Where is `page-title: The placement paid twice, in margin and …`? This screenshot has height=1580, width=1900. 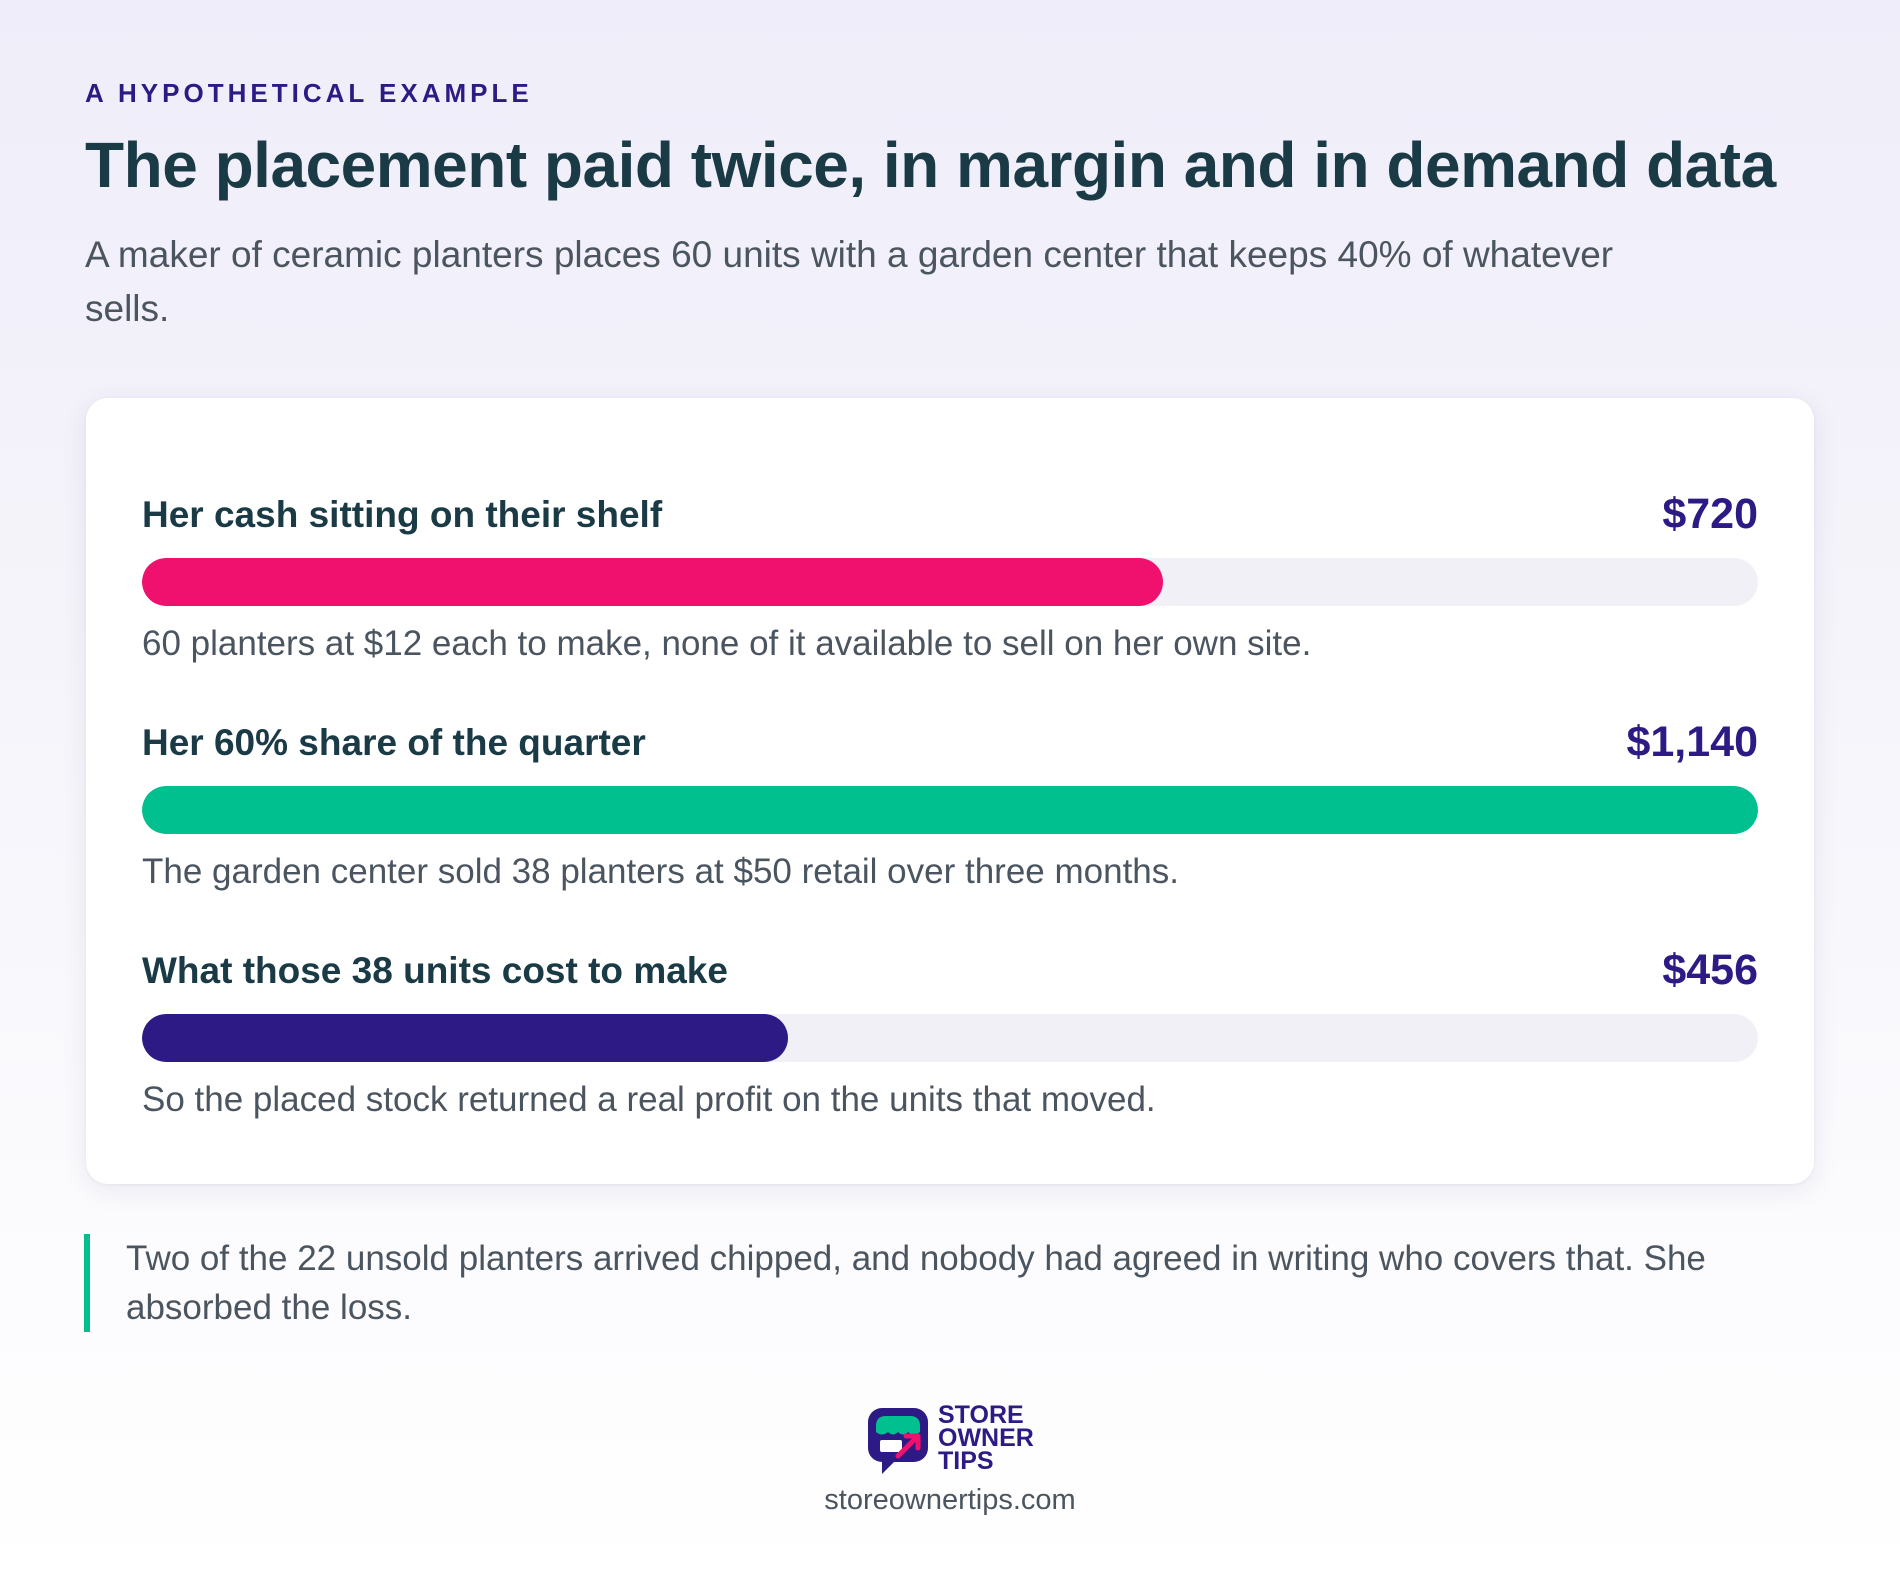
page-title: The placement paid twice, in margin and … is located at coordinates (930, 165).